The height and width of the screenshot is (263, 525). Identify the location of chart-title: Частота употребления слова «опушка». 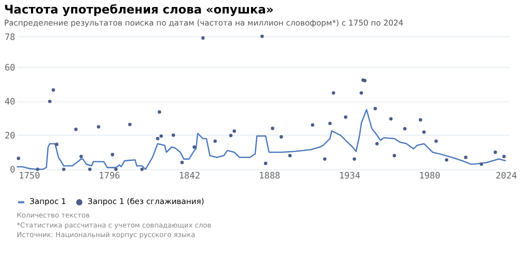
(139, 9).